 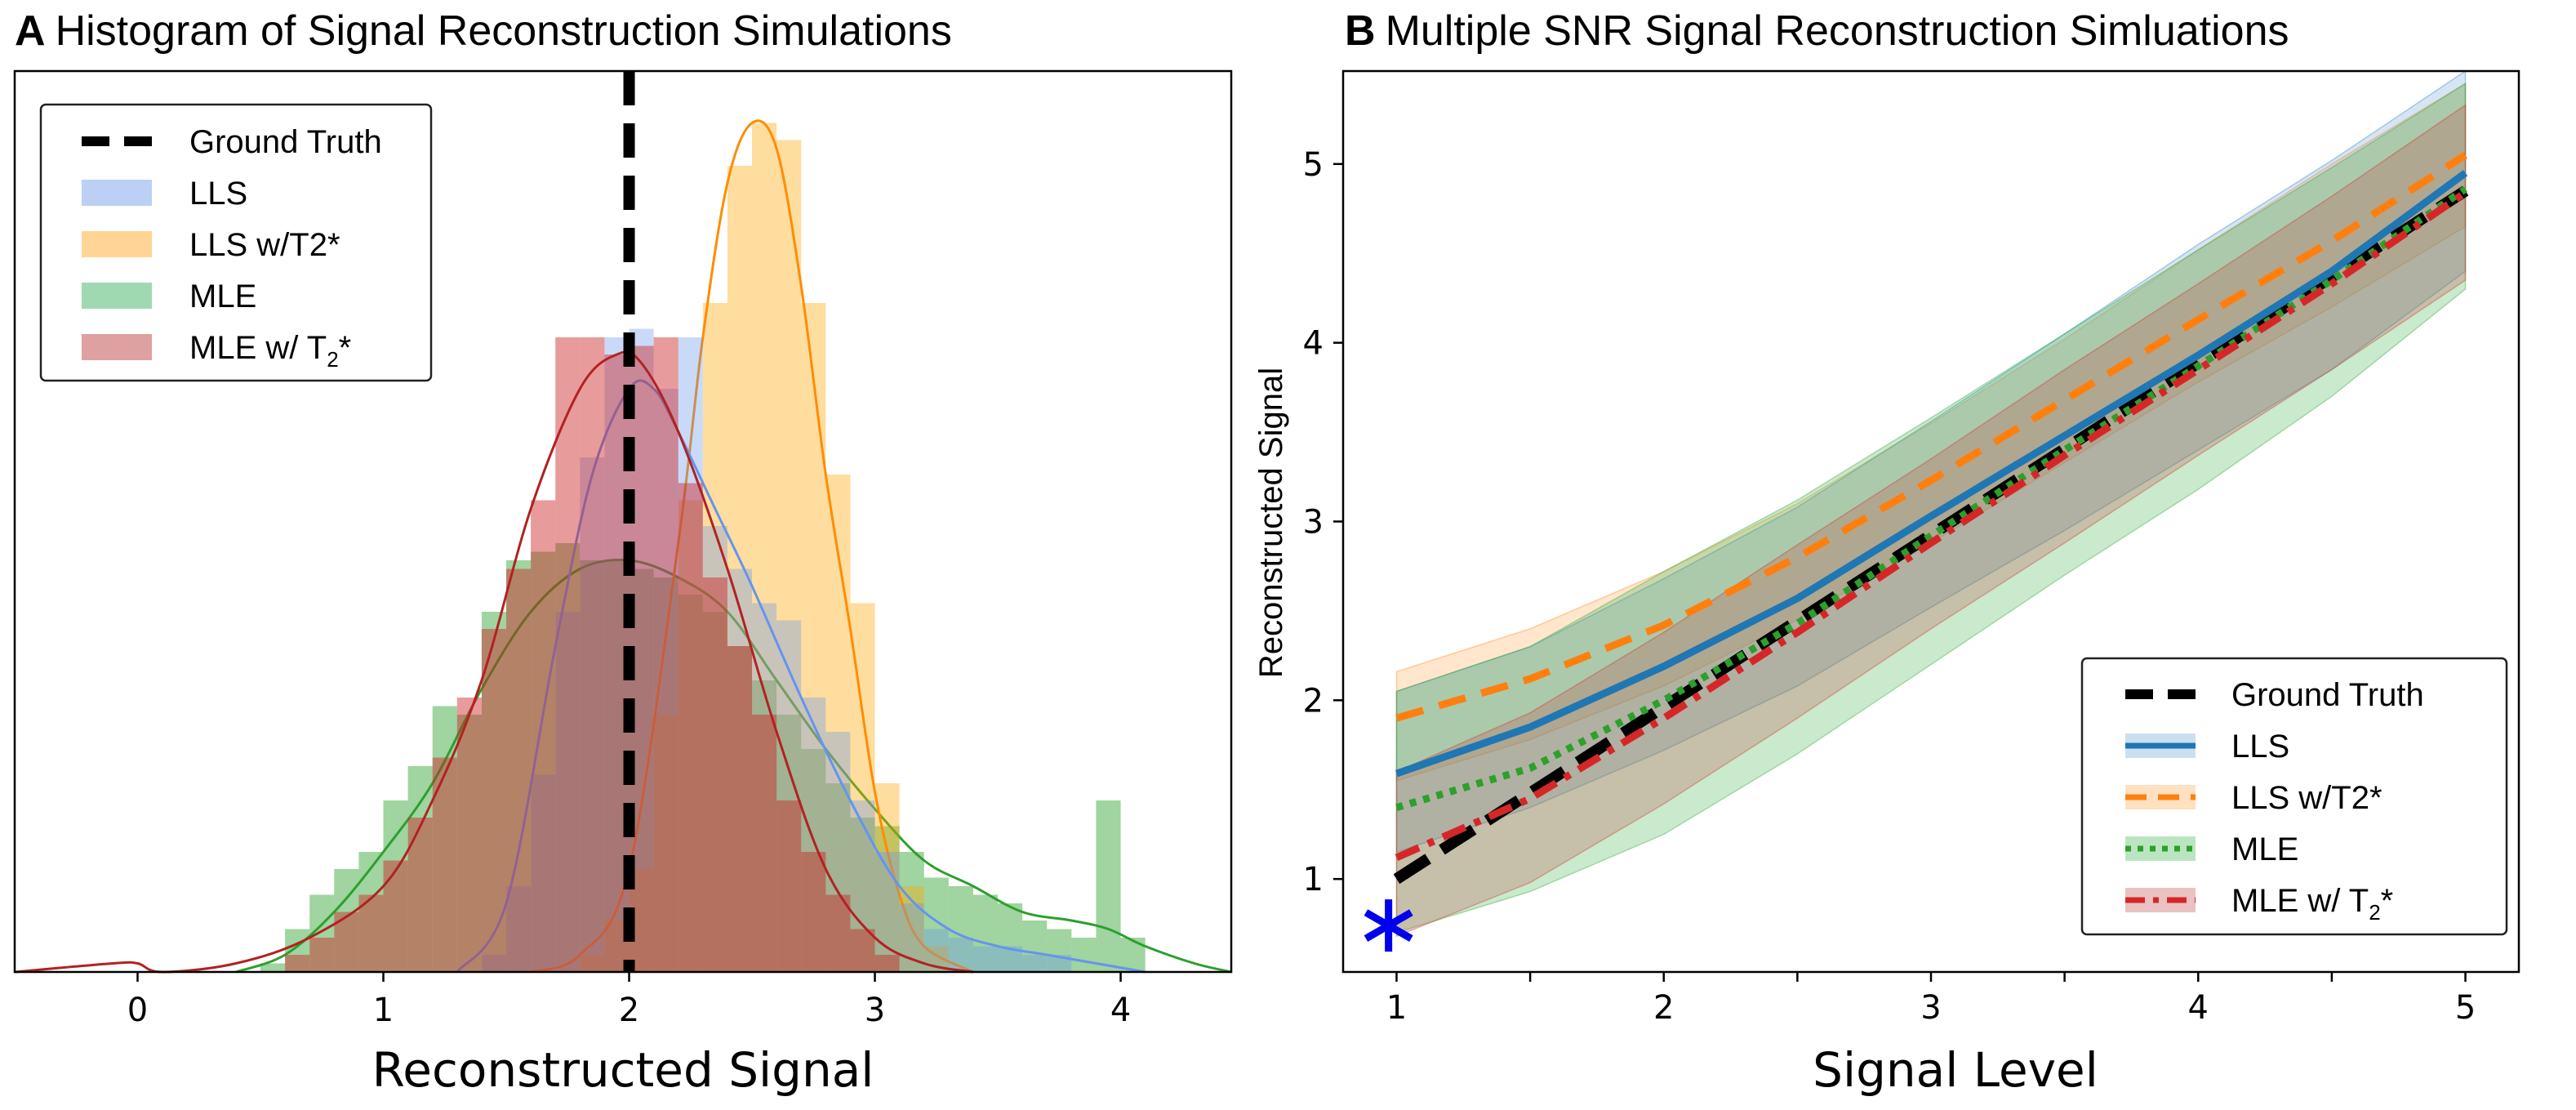 What do you see at coordinates (1271, 523) in the screenshot?
I see `panel-b-y-label: Reconstructed Signal` at bounding box center [1271, 523].